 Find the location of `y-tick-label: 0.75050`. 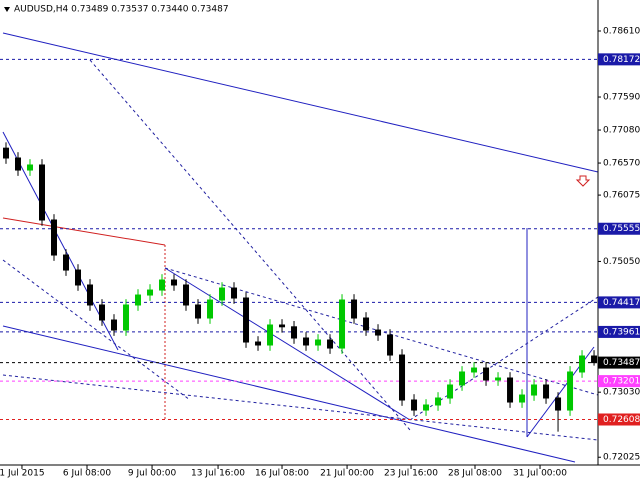

y-tick-label: 0.75050 is located at coordinates (621, 262).